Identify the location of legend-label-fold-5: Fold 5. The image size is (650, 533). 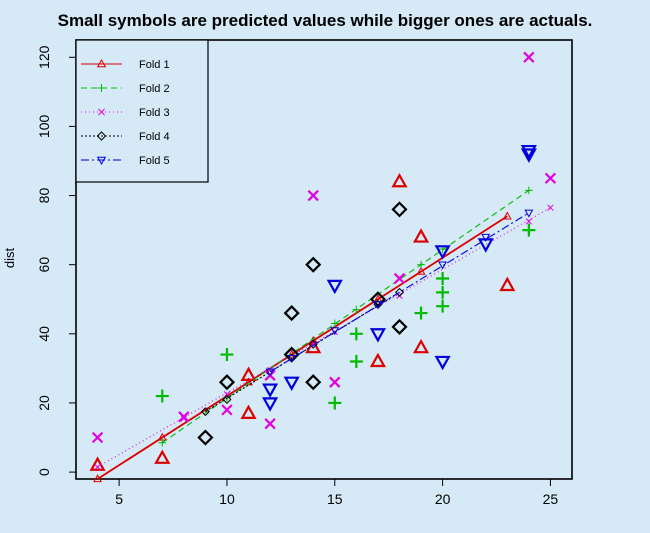
(154, 161).